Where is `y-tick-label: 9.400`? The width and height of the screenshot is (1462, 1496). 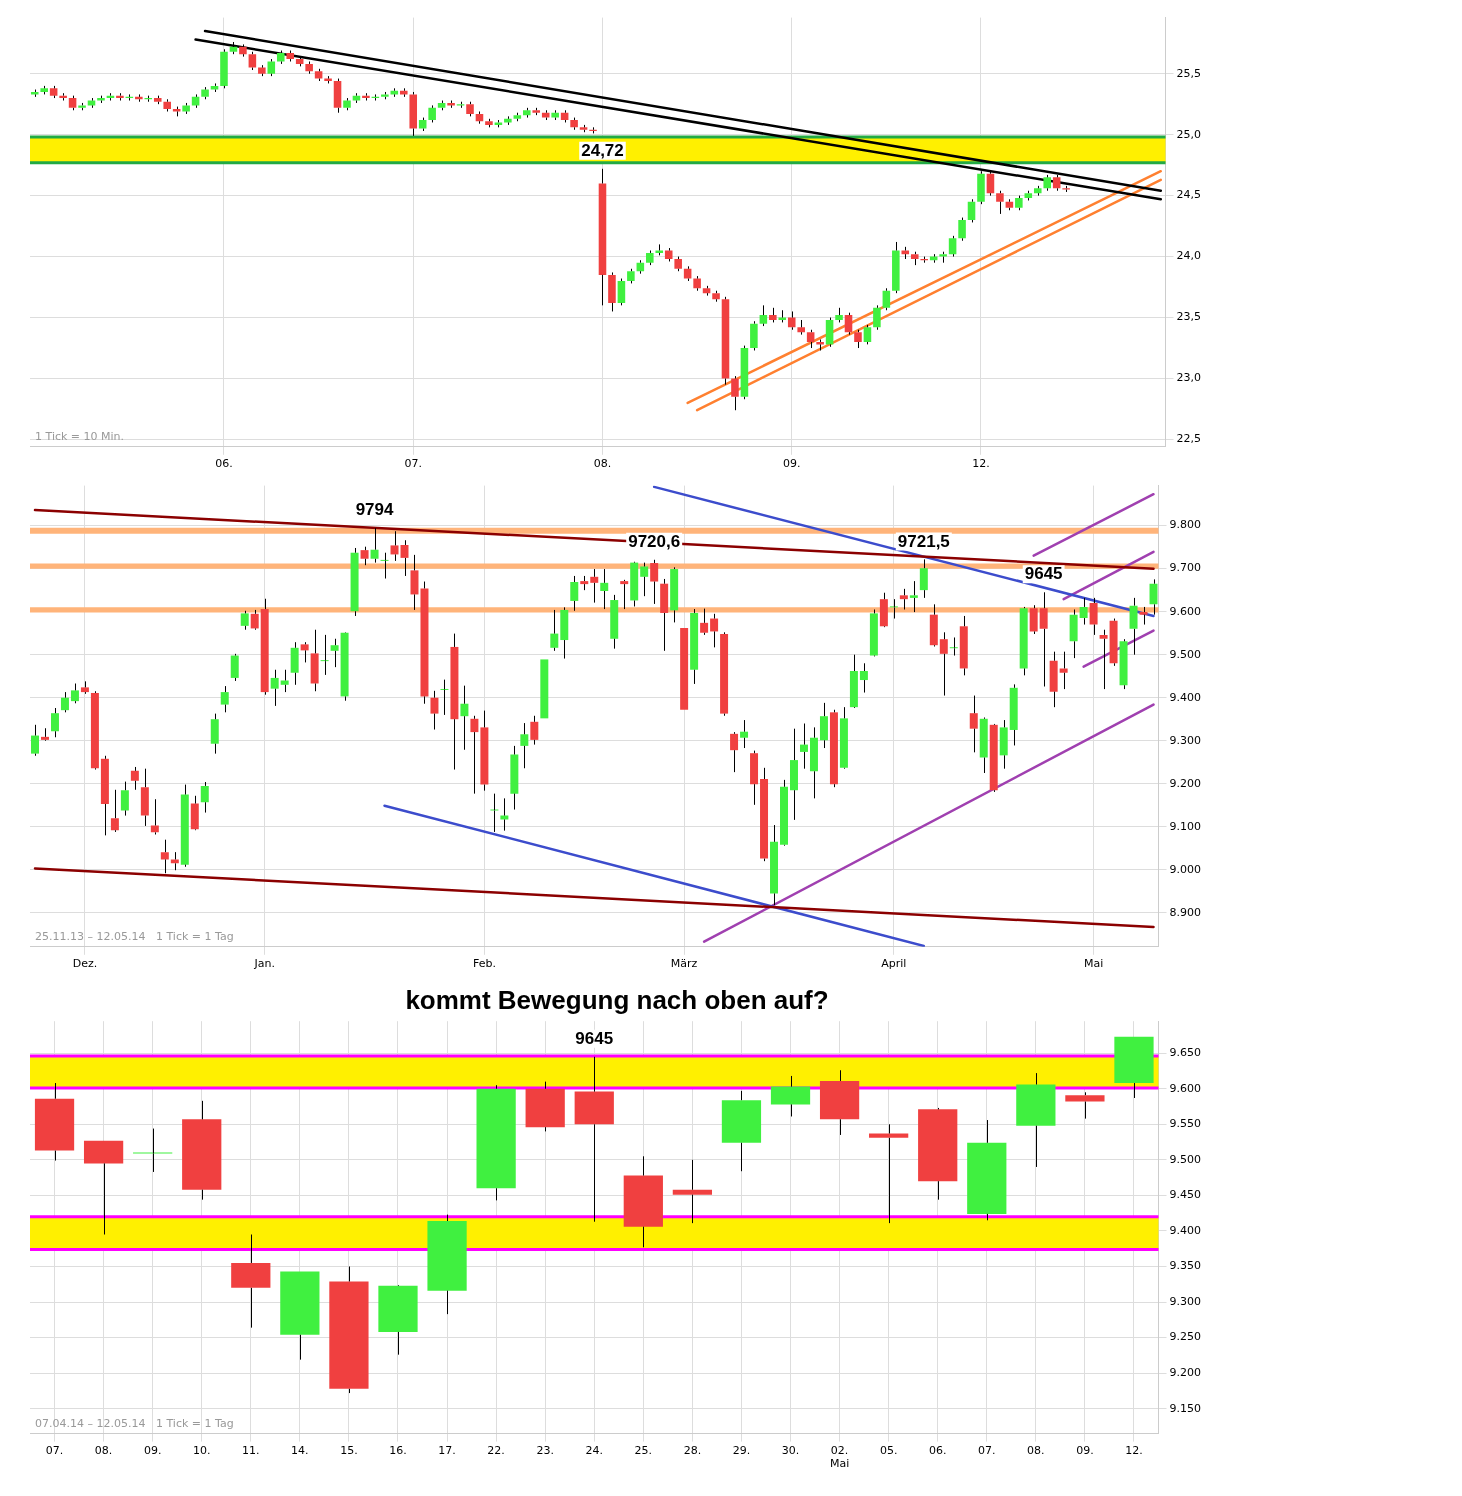 y-tick-label: 9.400 is located at coordinates (1185, 697).